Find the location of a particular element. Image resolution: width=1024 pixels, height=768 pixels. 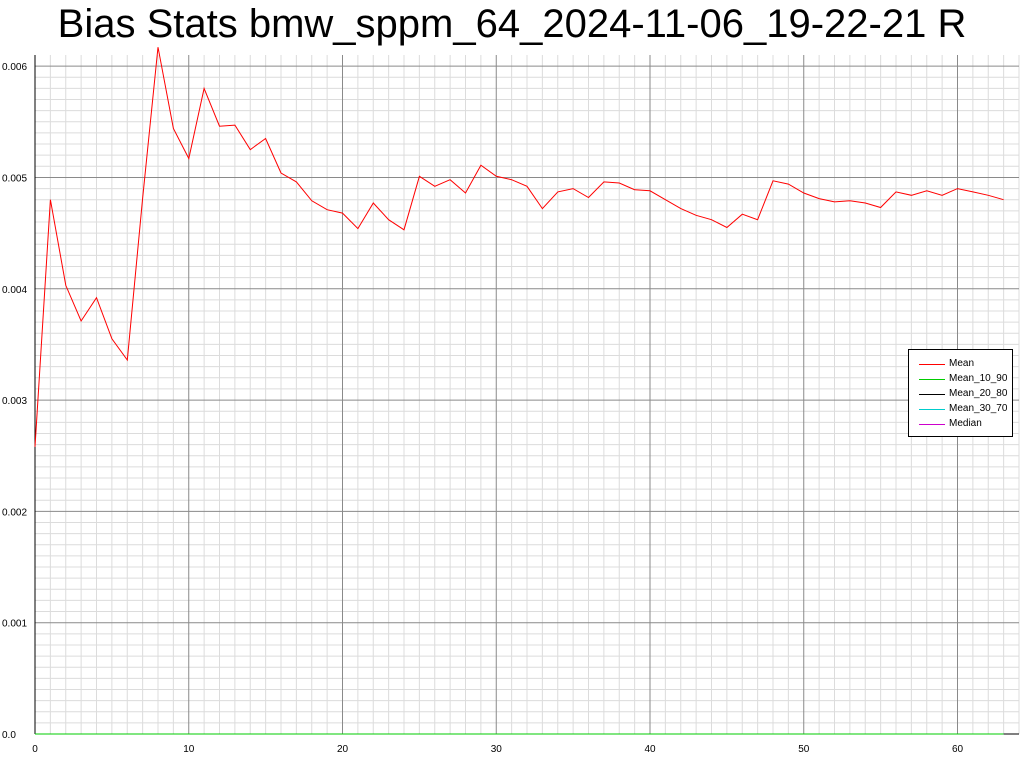

x-tick-label: 60 is located at coordinates (958, 749).